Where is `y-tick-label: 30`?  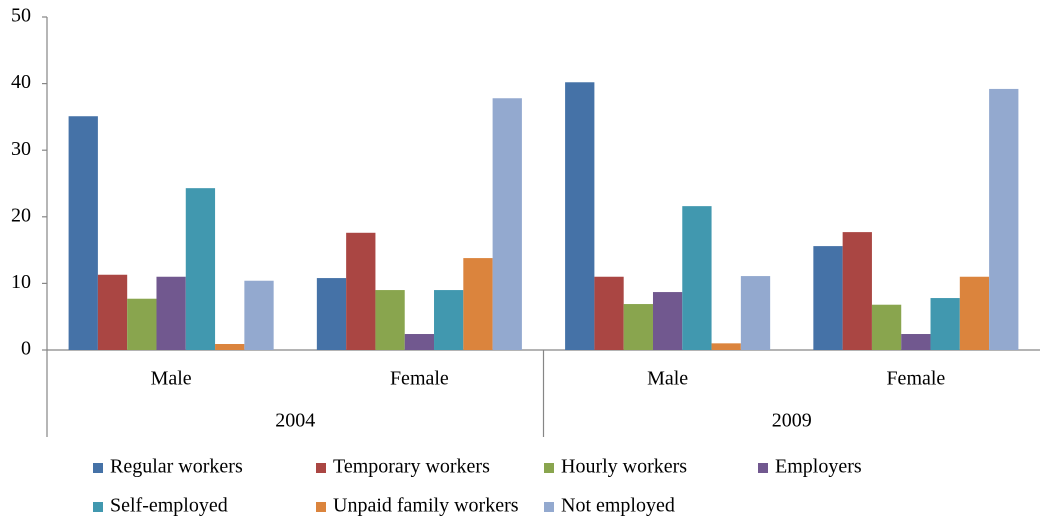 y-tick-label: 30 is located at coordinates (21, 149).